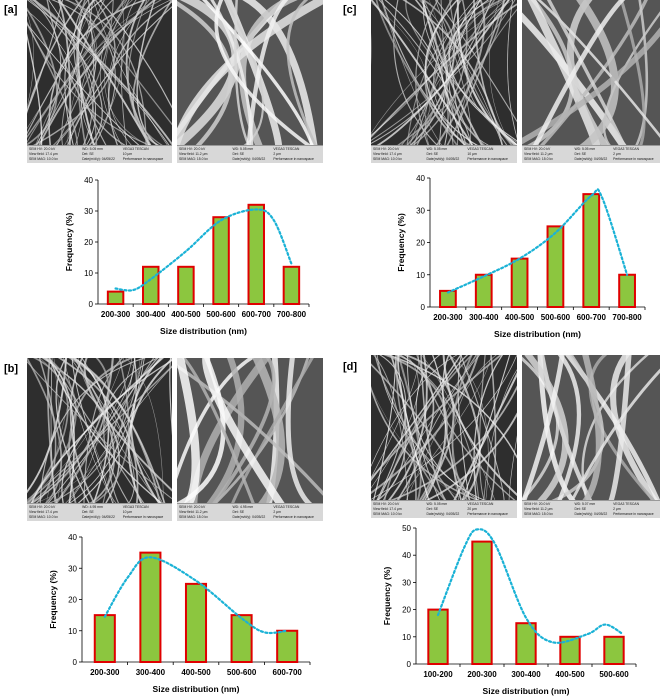 Image resolution: width=669 pixels, height=696 pixels. What do you see at coordinates (472, 509) in the screenshot?
I see `sem-info-text: 20 μm` at bounding box center [472, 509].